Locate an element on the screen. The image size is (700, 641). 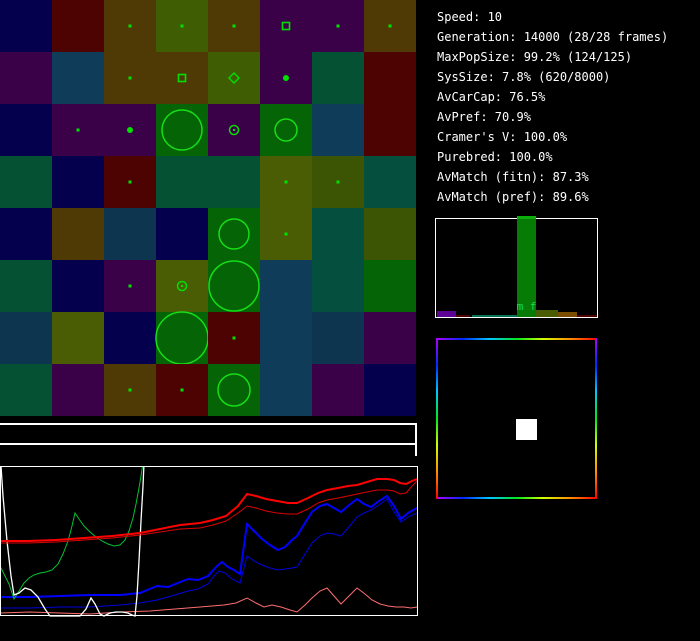
hue-border-top is located at coordinates (516, 339).